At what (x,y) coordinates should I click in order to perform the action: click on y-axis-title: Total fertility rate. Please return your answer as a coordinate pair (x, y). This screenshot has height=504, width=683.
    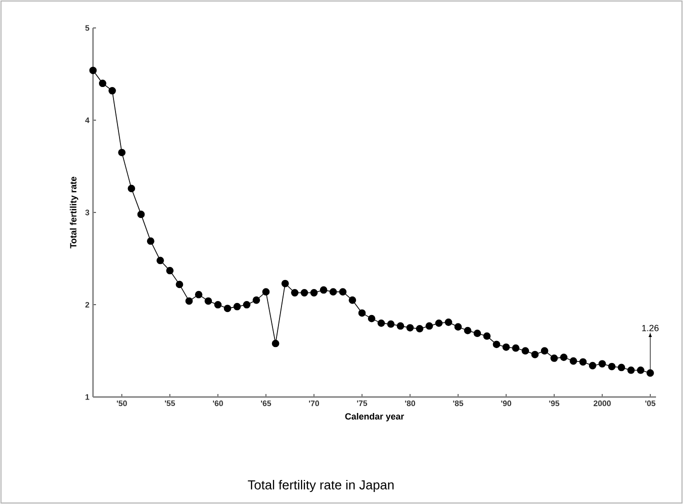
    Looking at the image, I should click on (74, 212).